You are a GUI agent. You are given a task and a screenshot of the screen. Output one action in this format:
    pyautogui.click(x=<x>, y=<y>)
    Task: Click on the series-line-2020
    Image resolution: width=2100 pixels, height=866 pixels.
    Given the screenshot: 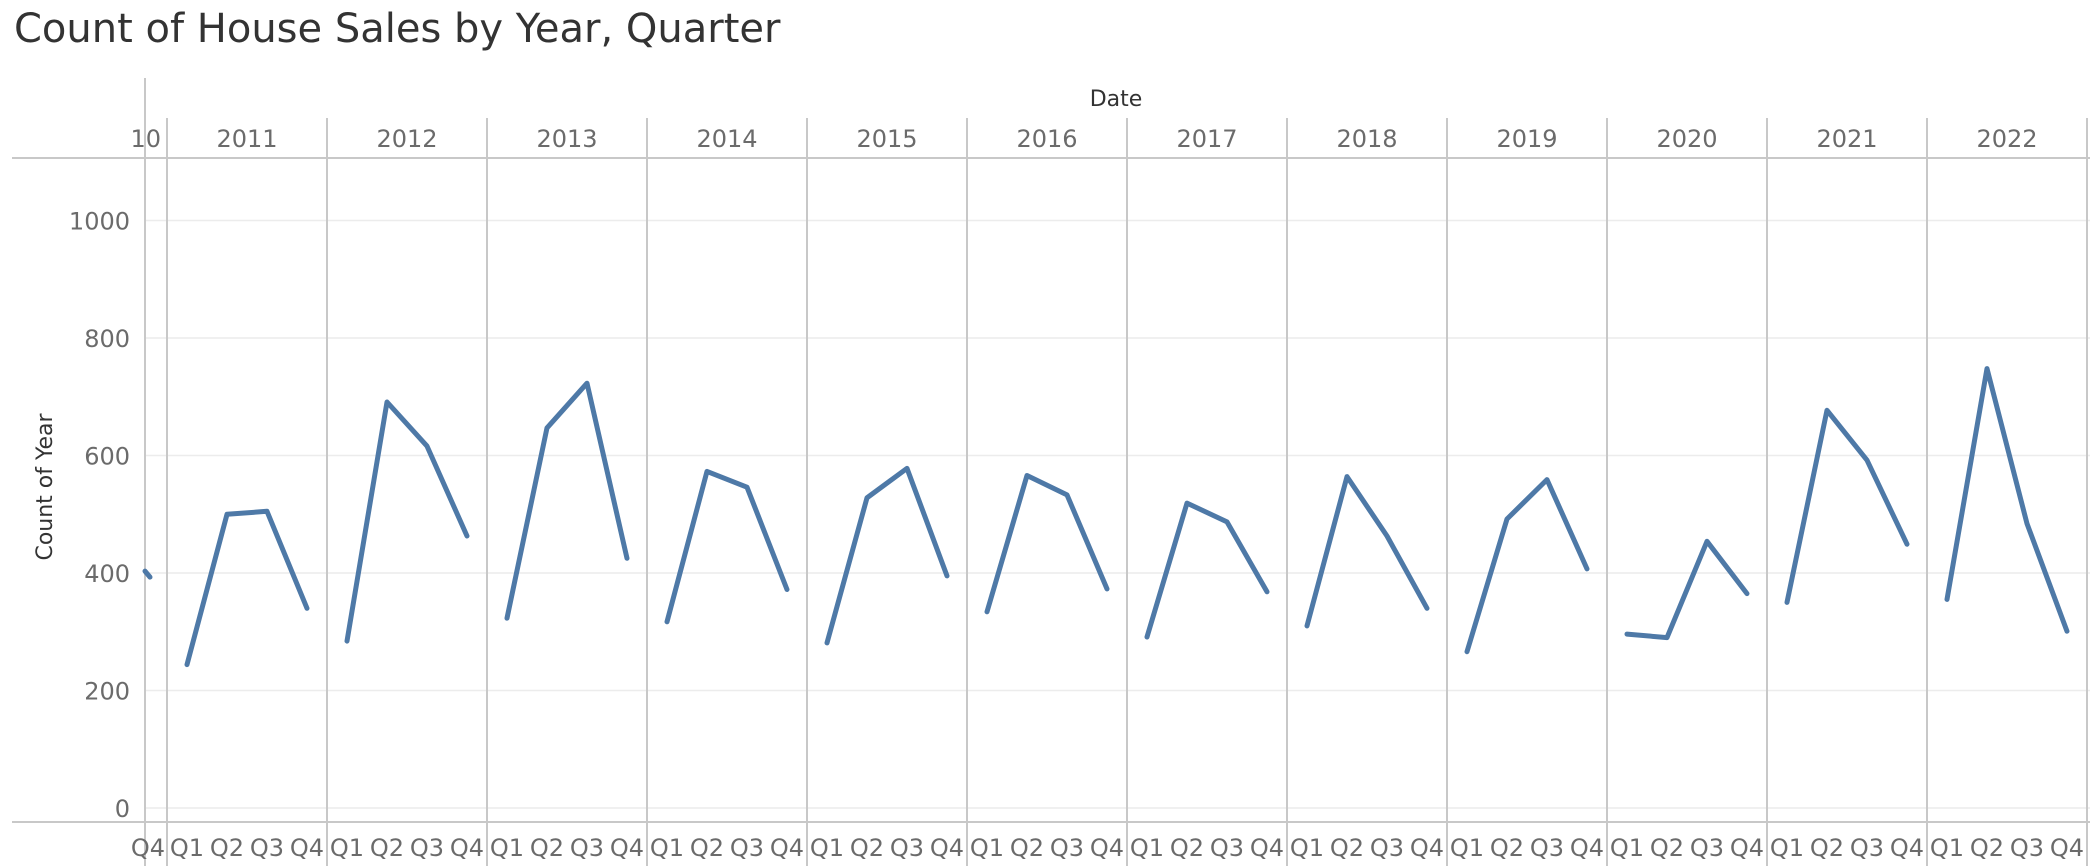 What is the action you would take?
    pyautogui.click(x=1687, y=589)
    